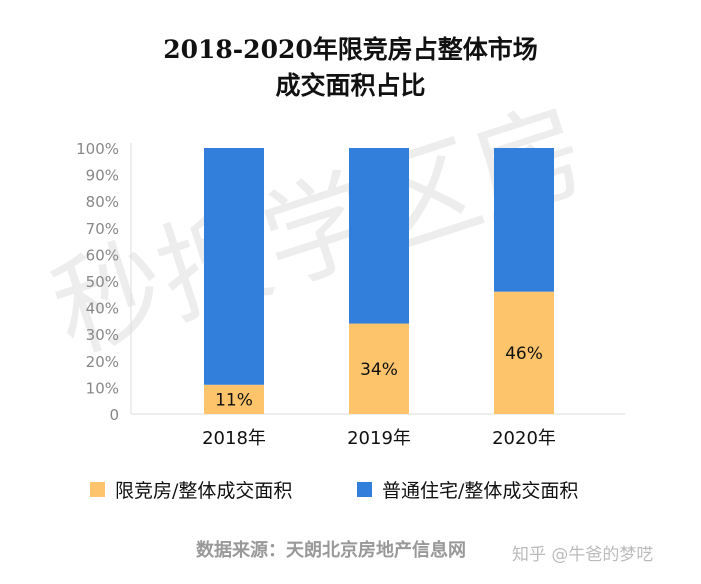 The width and height of the screenshot is (701, 584). What do you see at coordinates (102, 202) in the screenshot?
I see `y-tick-label: 80%` at bounding box center [102, 202].